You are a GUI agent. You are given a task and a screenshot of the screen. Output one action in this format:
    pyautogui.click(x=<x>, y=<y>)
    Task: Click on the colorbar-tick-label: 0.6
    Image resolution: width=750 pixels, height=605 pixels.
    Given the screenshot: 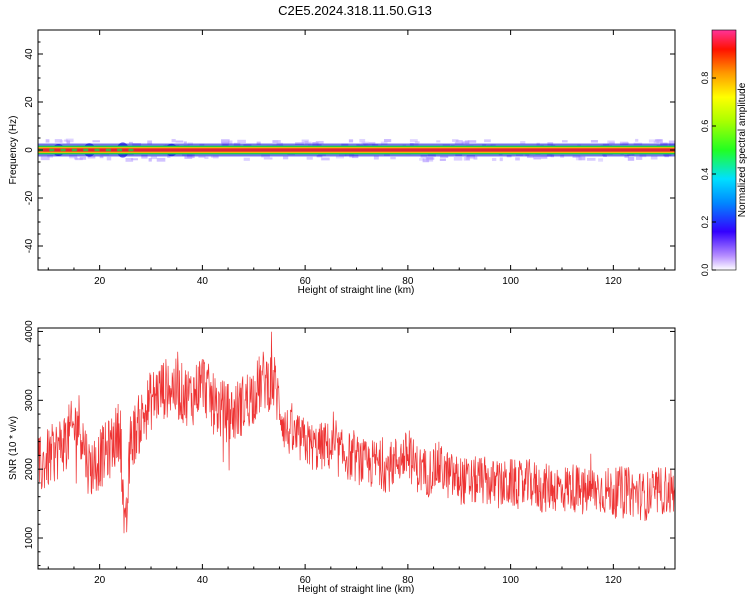 What is the action you would take?
    pyautogui.click(x=705, y=126)
    